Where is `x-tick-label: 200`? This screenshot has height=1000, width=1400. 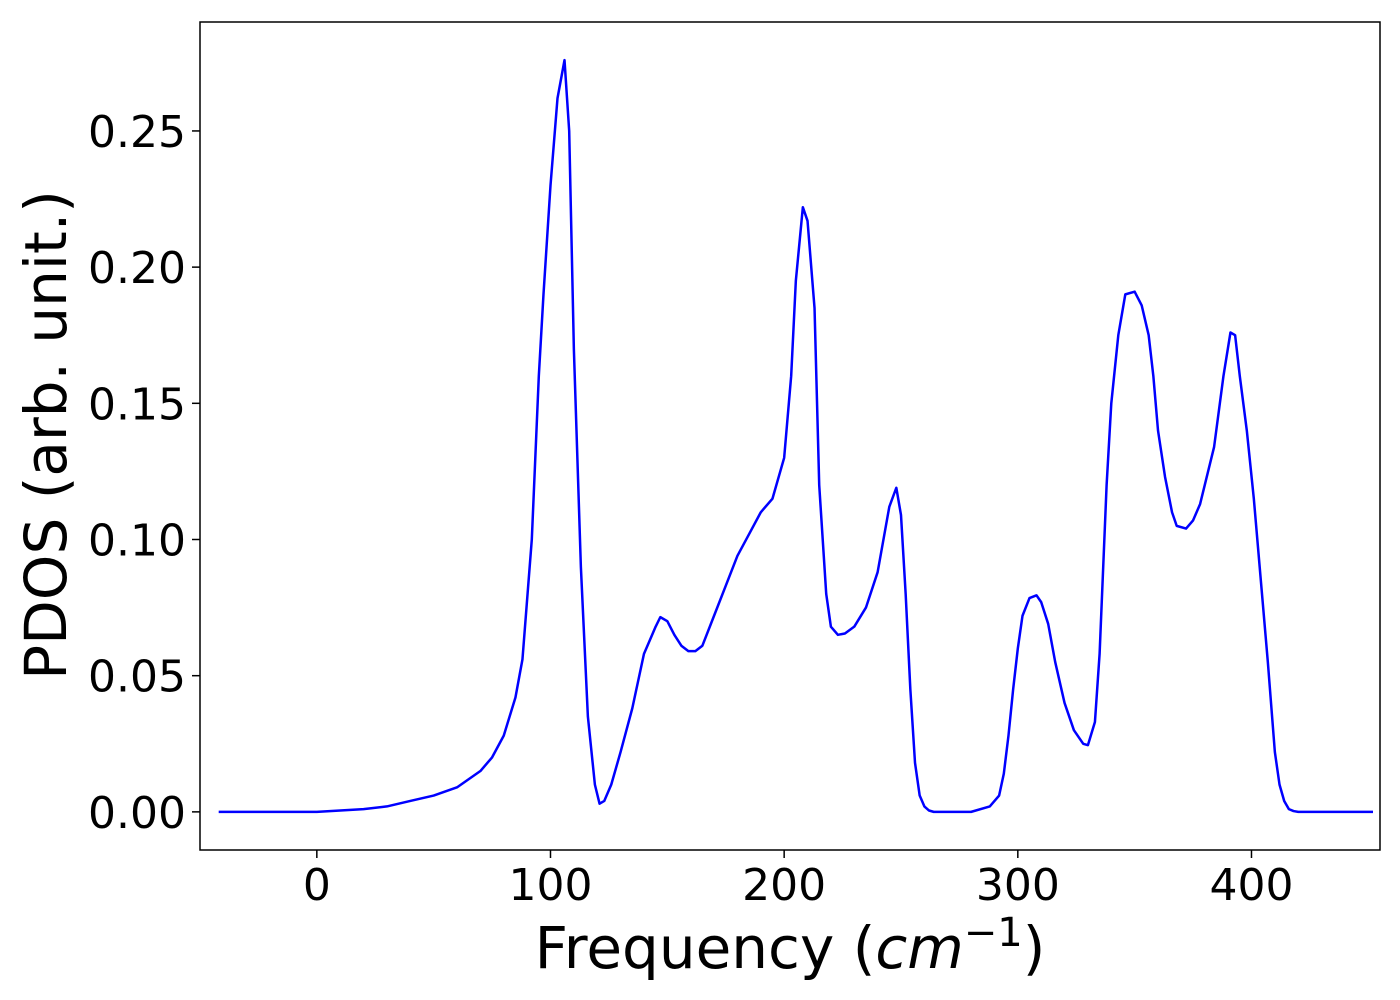 x-tick-label: 200 is located at coordinates (784, 885).